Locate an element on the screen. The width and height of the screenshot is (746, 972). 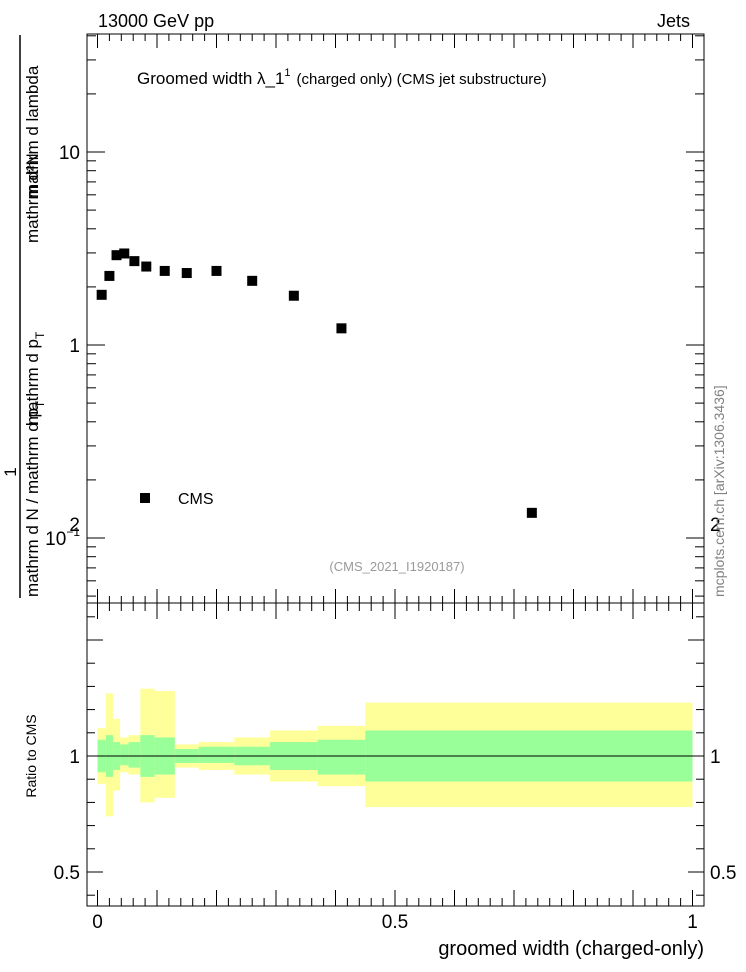
plot-title-suffix: (charged only) (CMS jet substructure) is located at coordinates (422, 79).